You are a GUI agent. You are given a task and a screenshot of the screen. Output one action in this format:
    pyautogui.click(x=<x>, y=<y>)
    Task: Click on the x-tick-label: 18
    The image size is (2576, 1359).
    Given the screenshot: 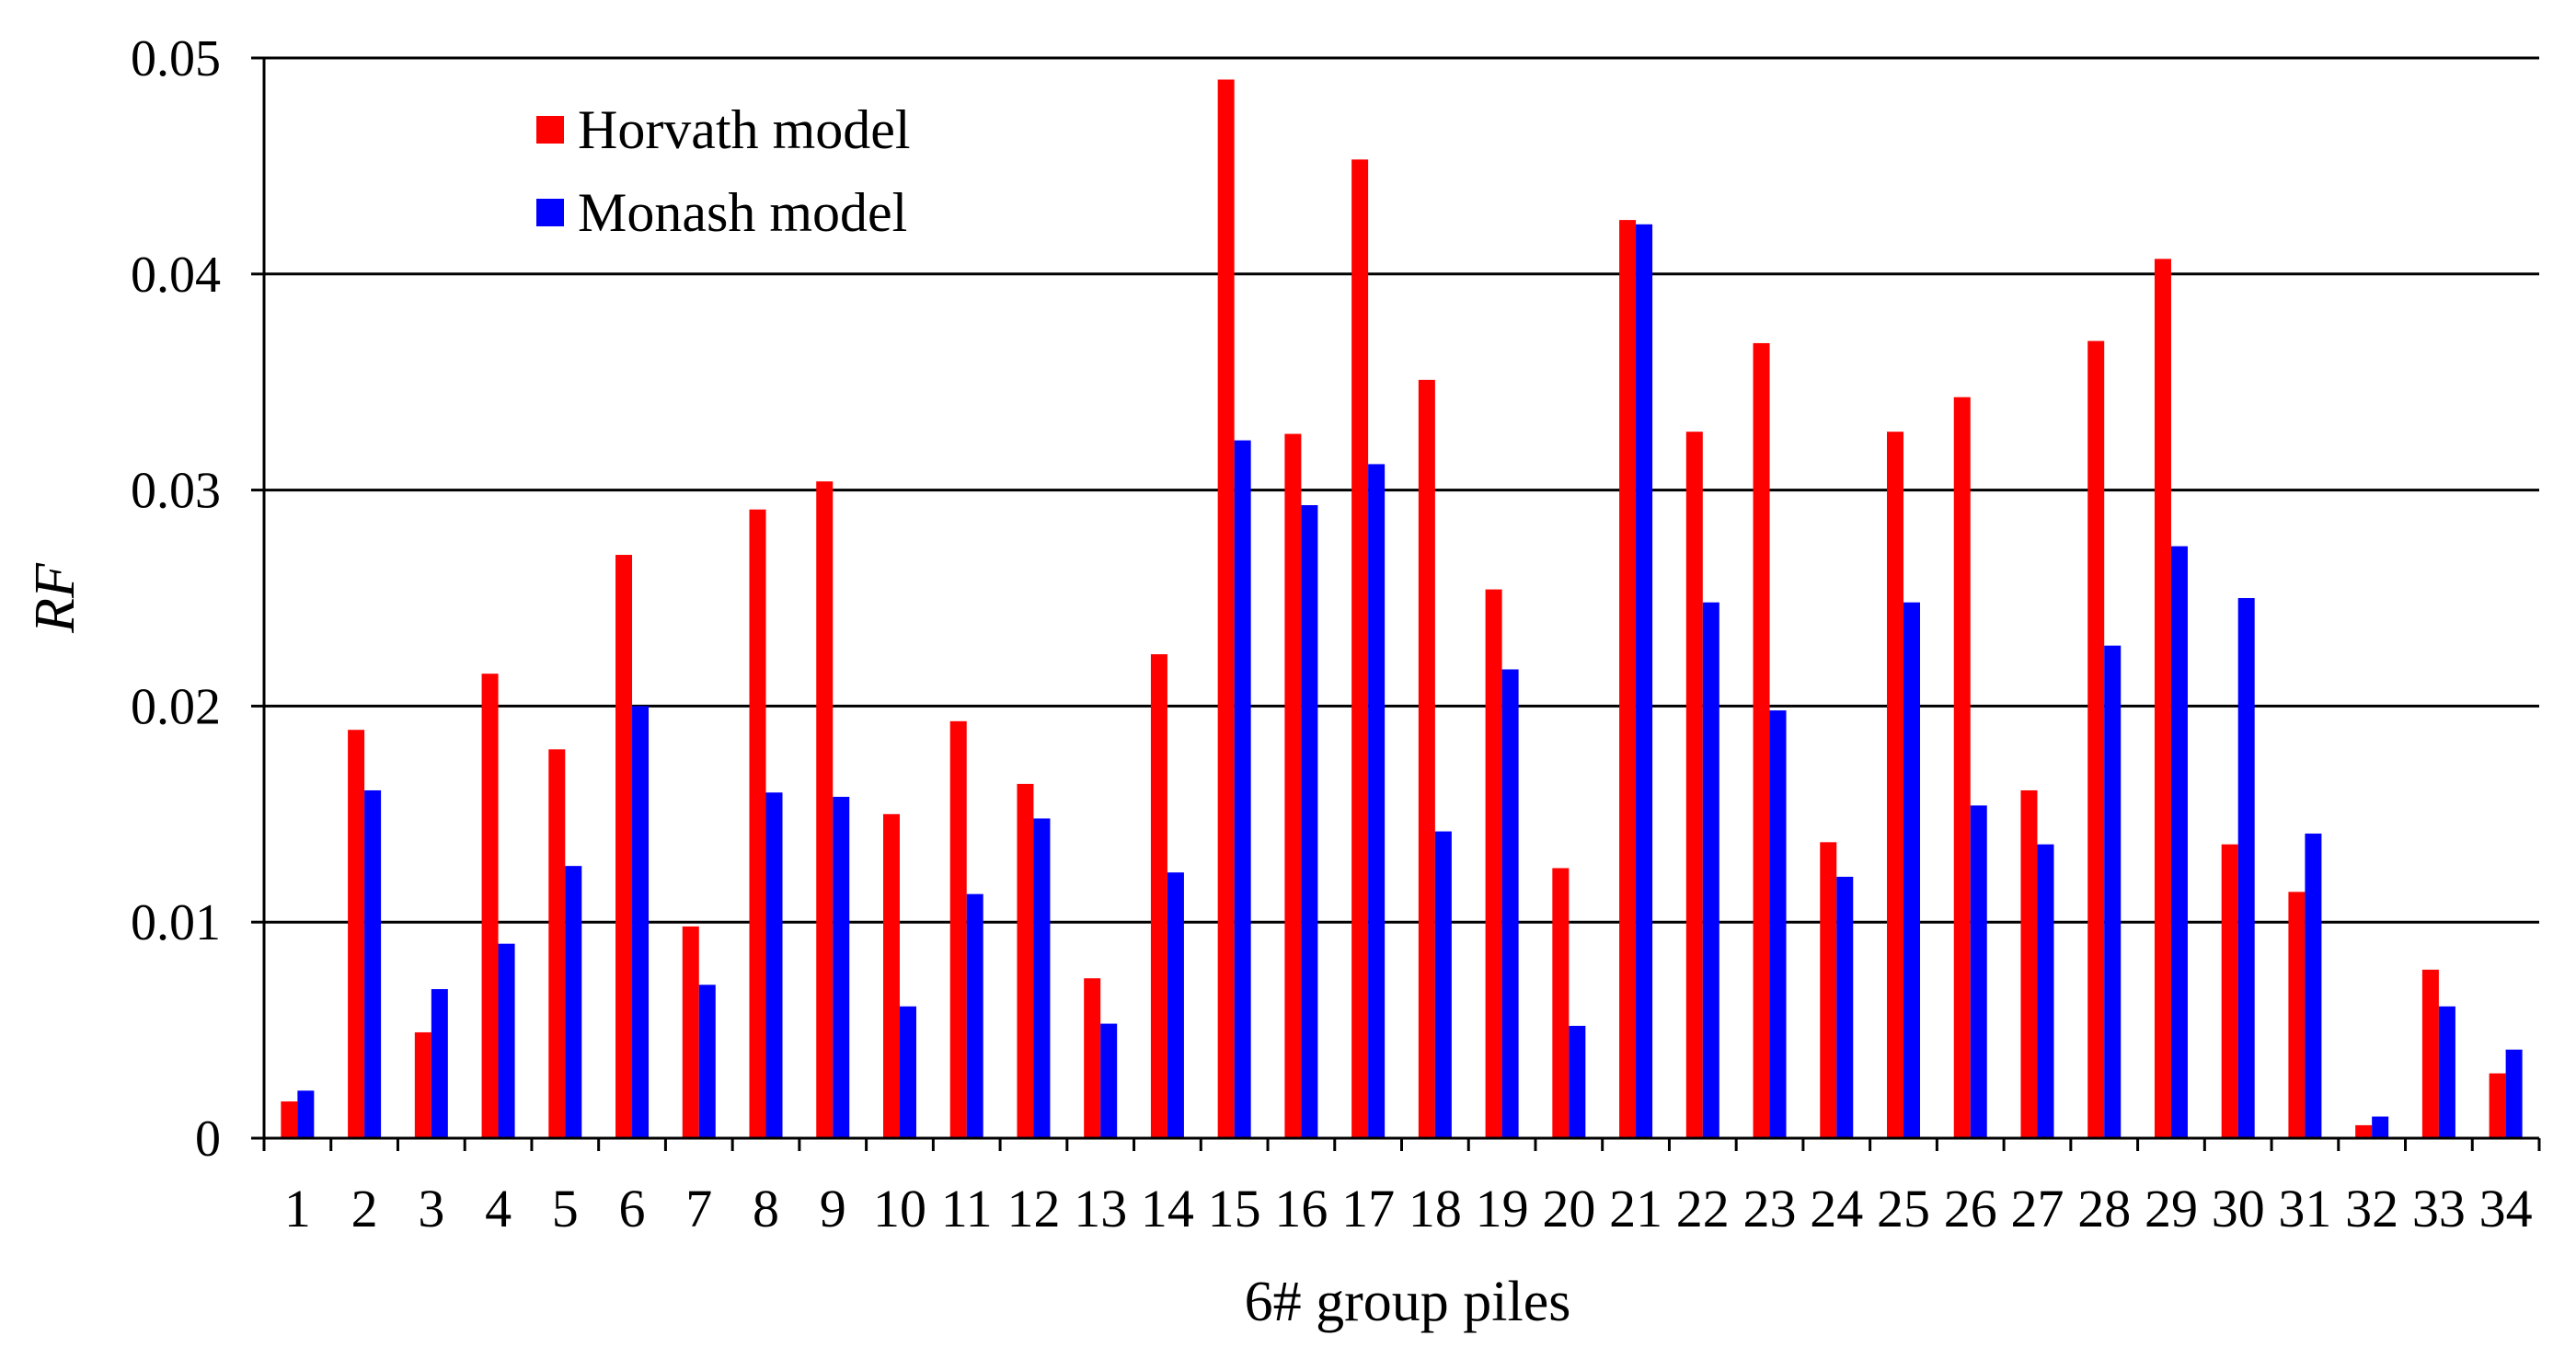 What is the action you would take?
    pyautogui.click(x=1435, y=1208)
    